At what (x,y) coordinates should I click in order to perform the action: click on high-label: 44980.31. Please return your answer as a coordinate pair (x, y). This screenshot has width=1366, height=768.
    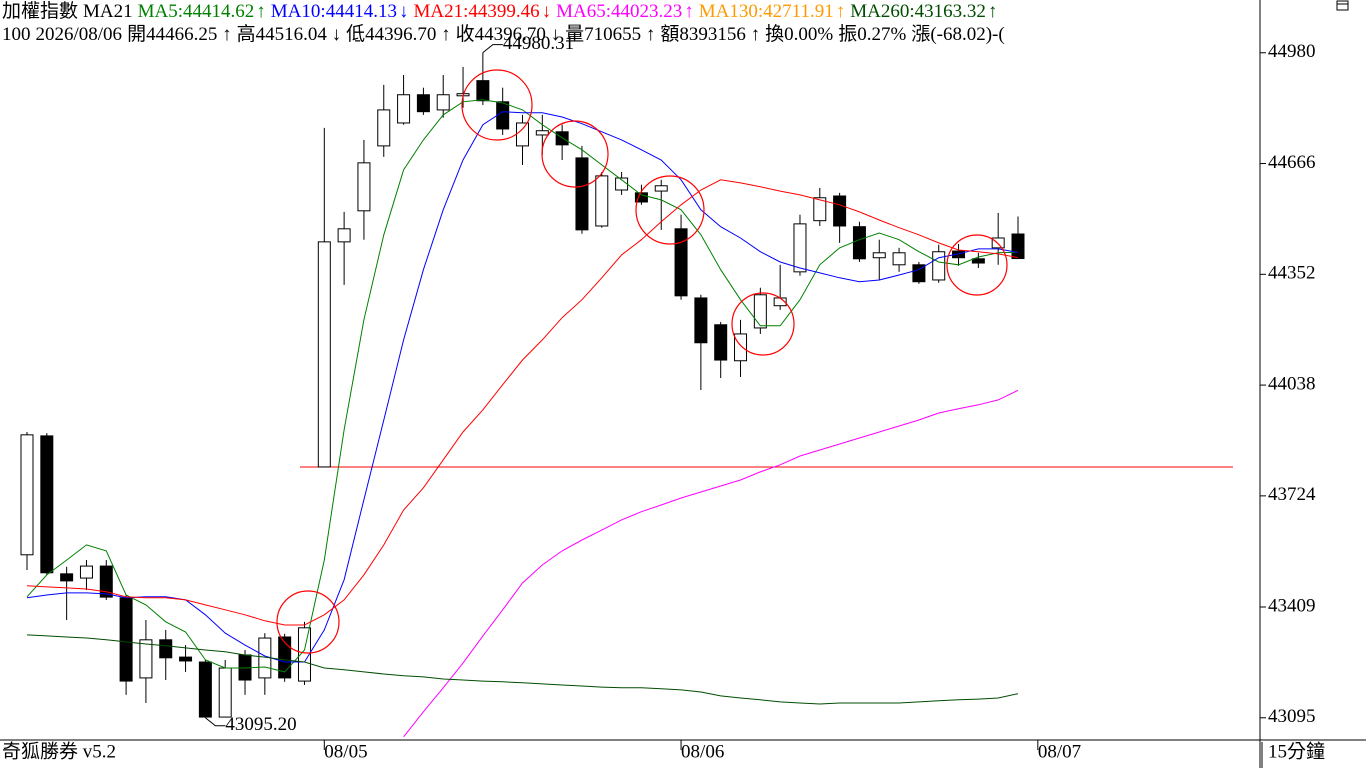
    Looking at the image, I should click on (538, 43).